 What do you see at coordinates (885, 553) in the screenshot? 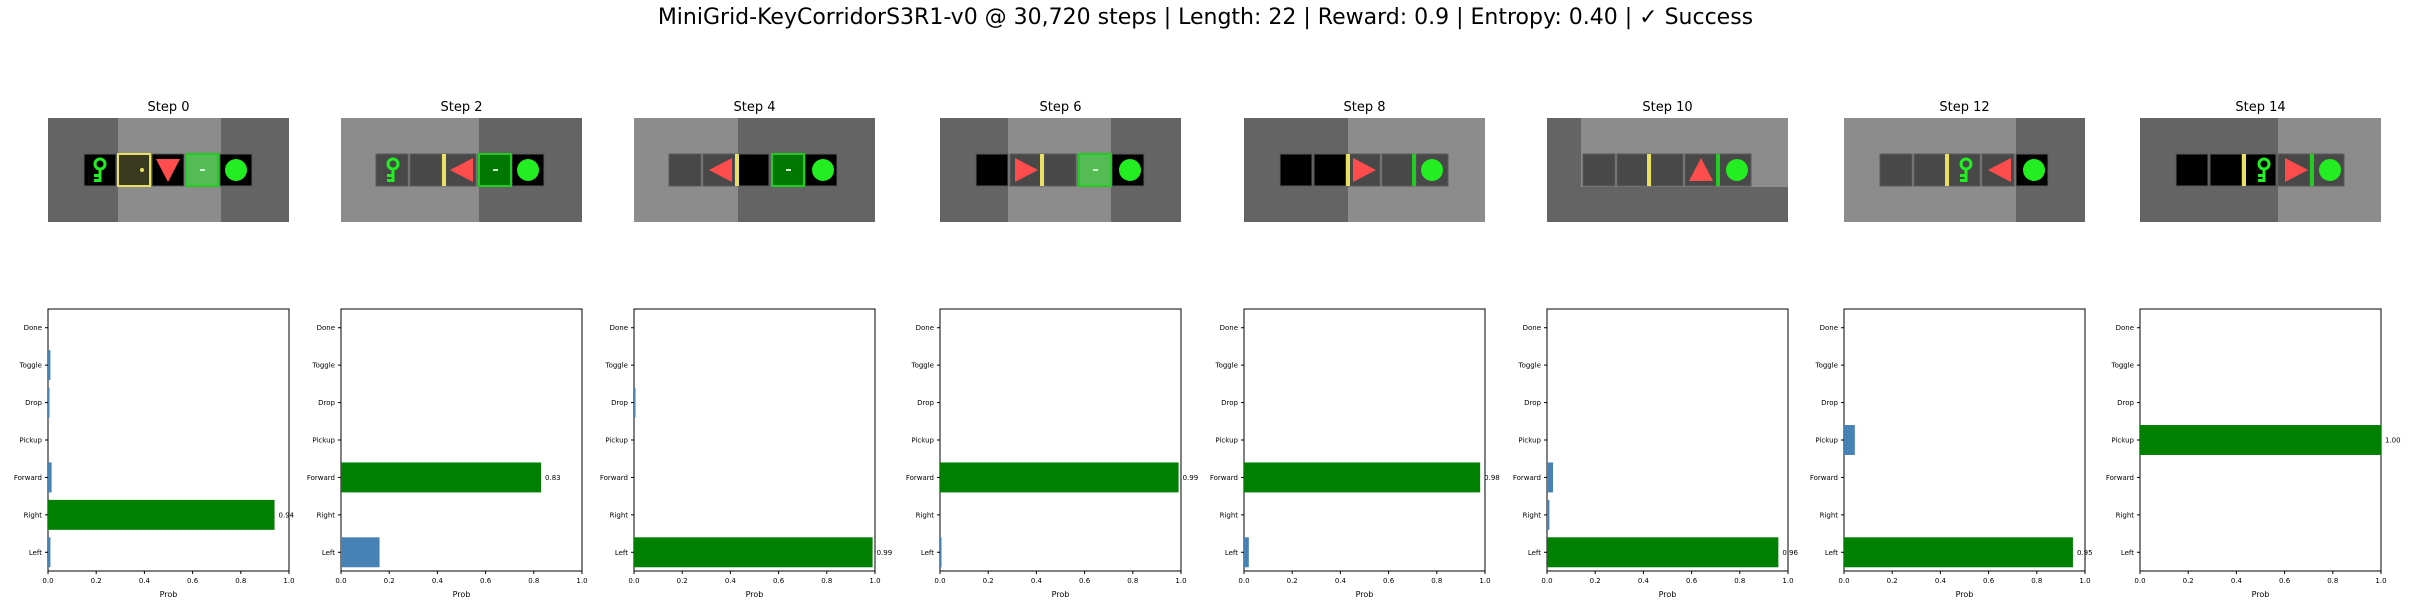
I see `value-label: 0.99` at bounding box center [885, 553].